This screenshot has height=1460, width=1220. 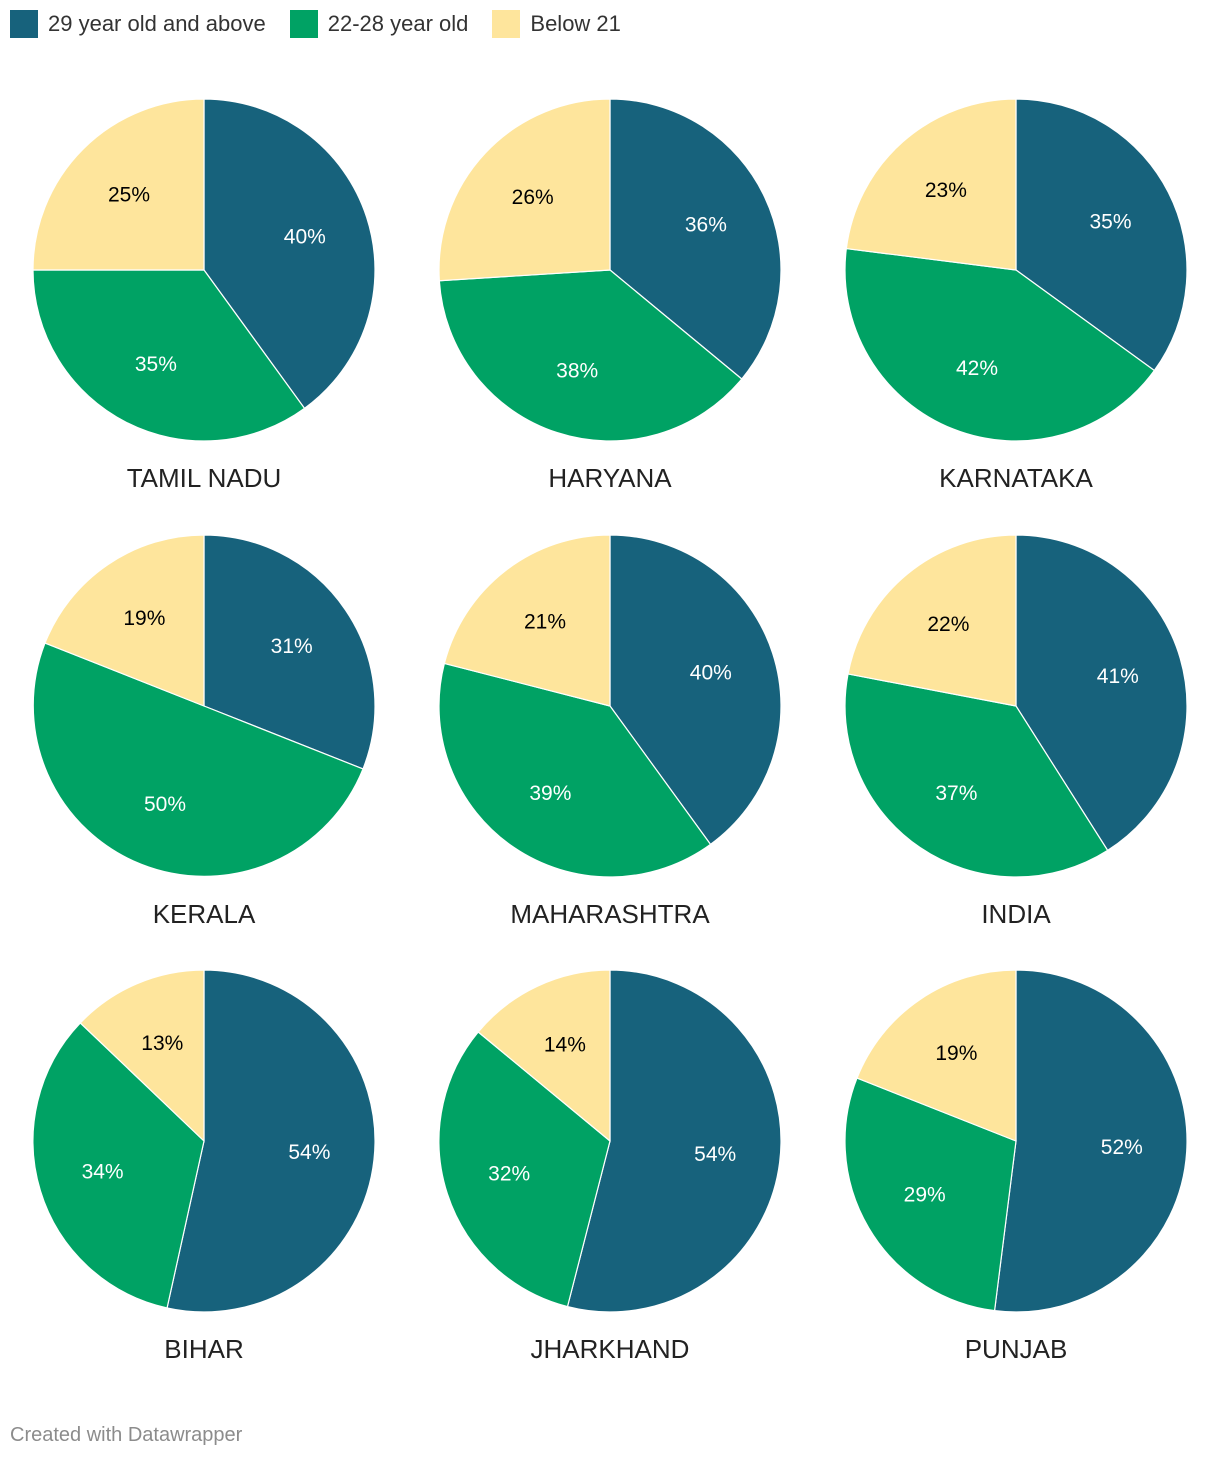 I want to click on data-label-haryana-below-21: 26%, so click(x=533, y=197).